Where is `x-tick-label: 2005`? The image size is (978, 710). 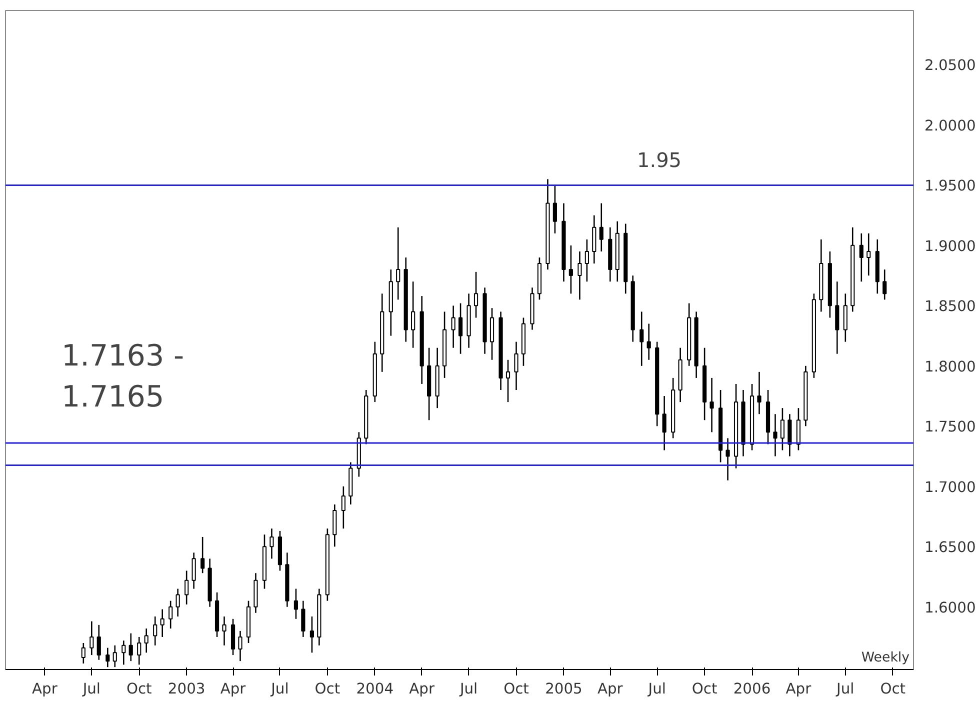
x-tick-label: 2005 is located at coordinates (563, 689).